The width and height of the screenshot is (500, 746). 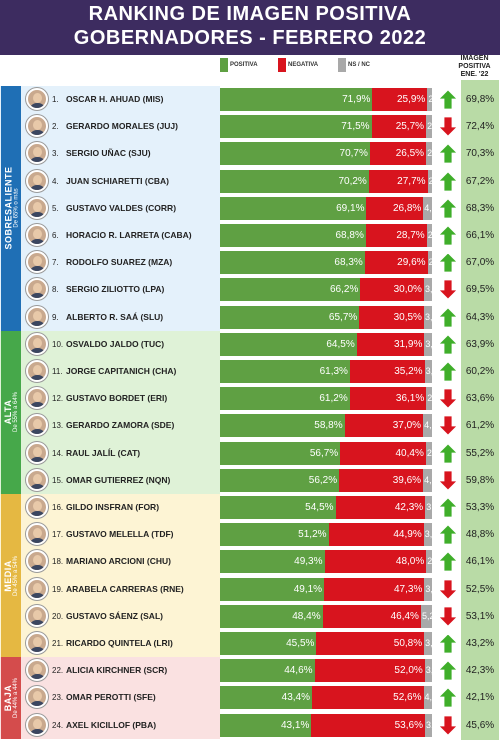 I want to click on bar-negativa: 26,5%, so click(x=398, y=154).